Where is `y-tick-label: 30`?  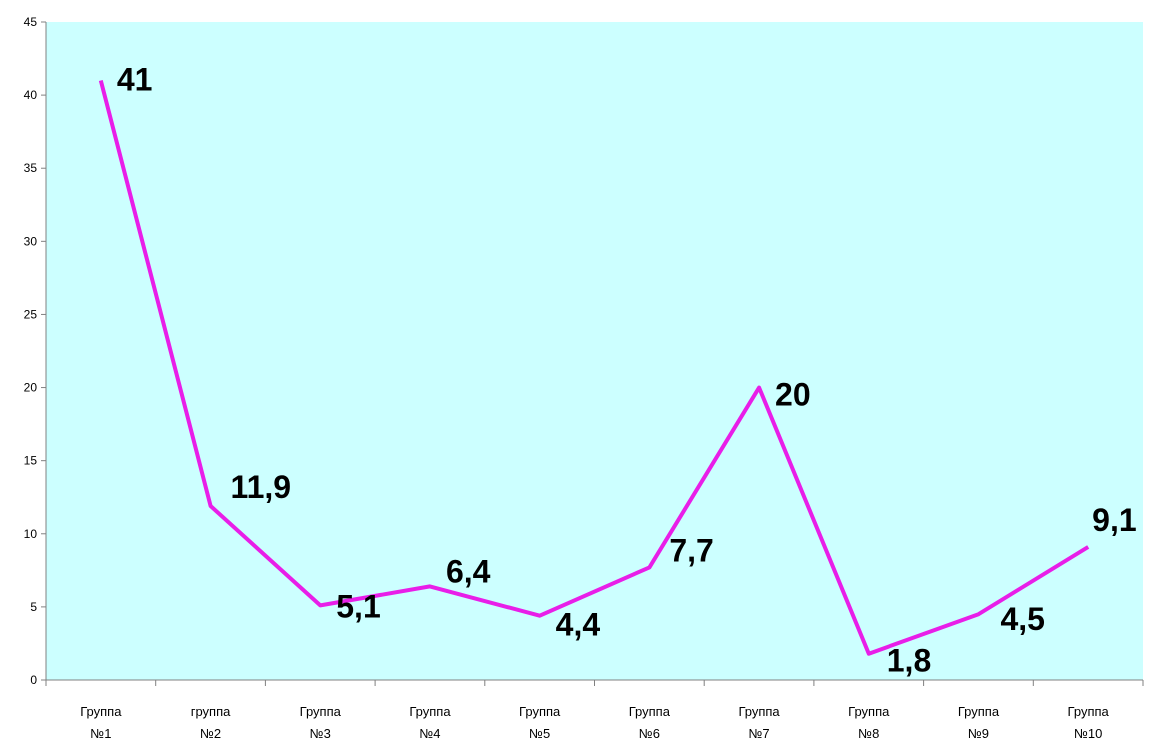
y-tick-label: 30 is located at coordinates (31, 241).